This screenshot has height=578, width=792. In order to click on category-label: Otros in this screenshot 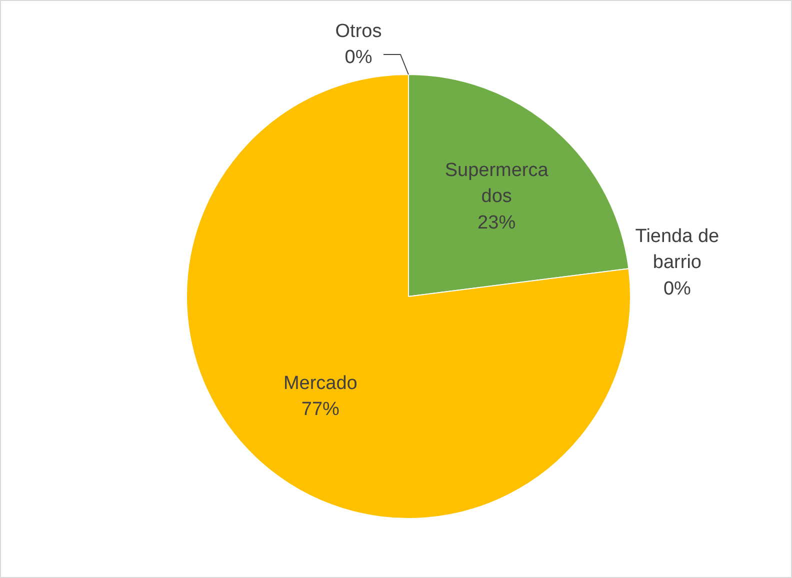, I will do `click(358, 31)`.